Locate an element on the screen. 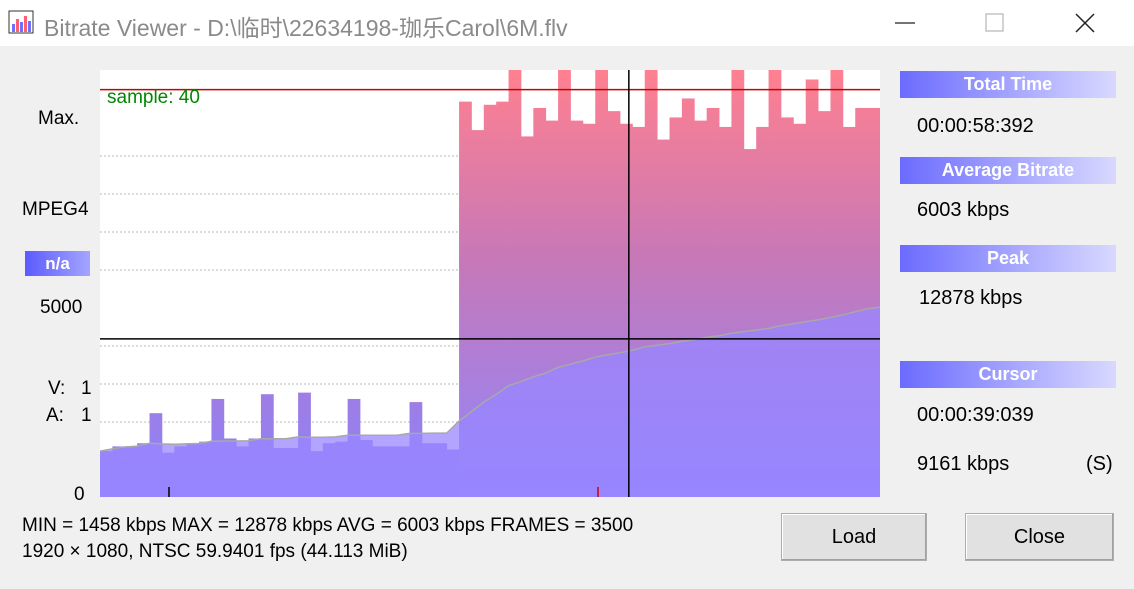 The height and width of the screenshot is (589, 1134). close-icon is located at coordinates (1085, 23).